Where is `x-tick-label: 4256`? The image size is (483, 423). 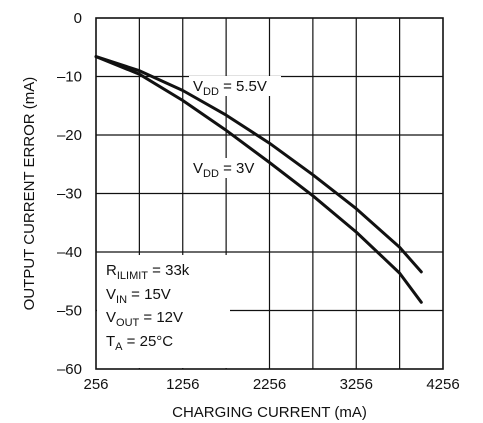 x-tick-label: 4256 is located at coordinates (442, 384).